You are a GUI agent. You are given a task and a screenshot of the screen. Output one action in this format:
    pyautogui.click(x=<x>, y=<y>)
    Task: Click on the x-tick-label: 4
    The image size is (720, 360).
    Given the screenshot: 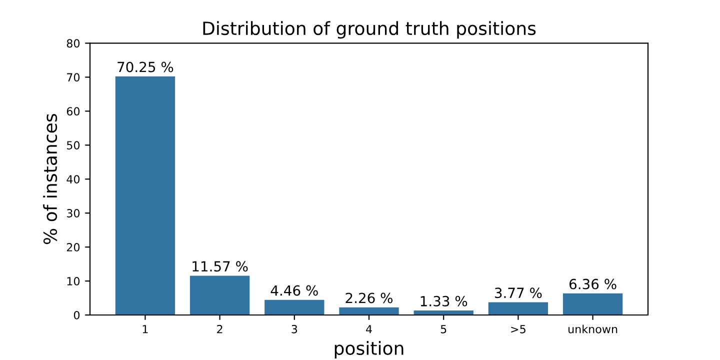 What is the action you would take?
    pyautogui.click(x=369, y=329)
    